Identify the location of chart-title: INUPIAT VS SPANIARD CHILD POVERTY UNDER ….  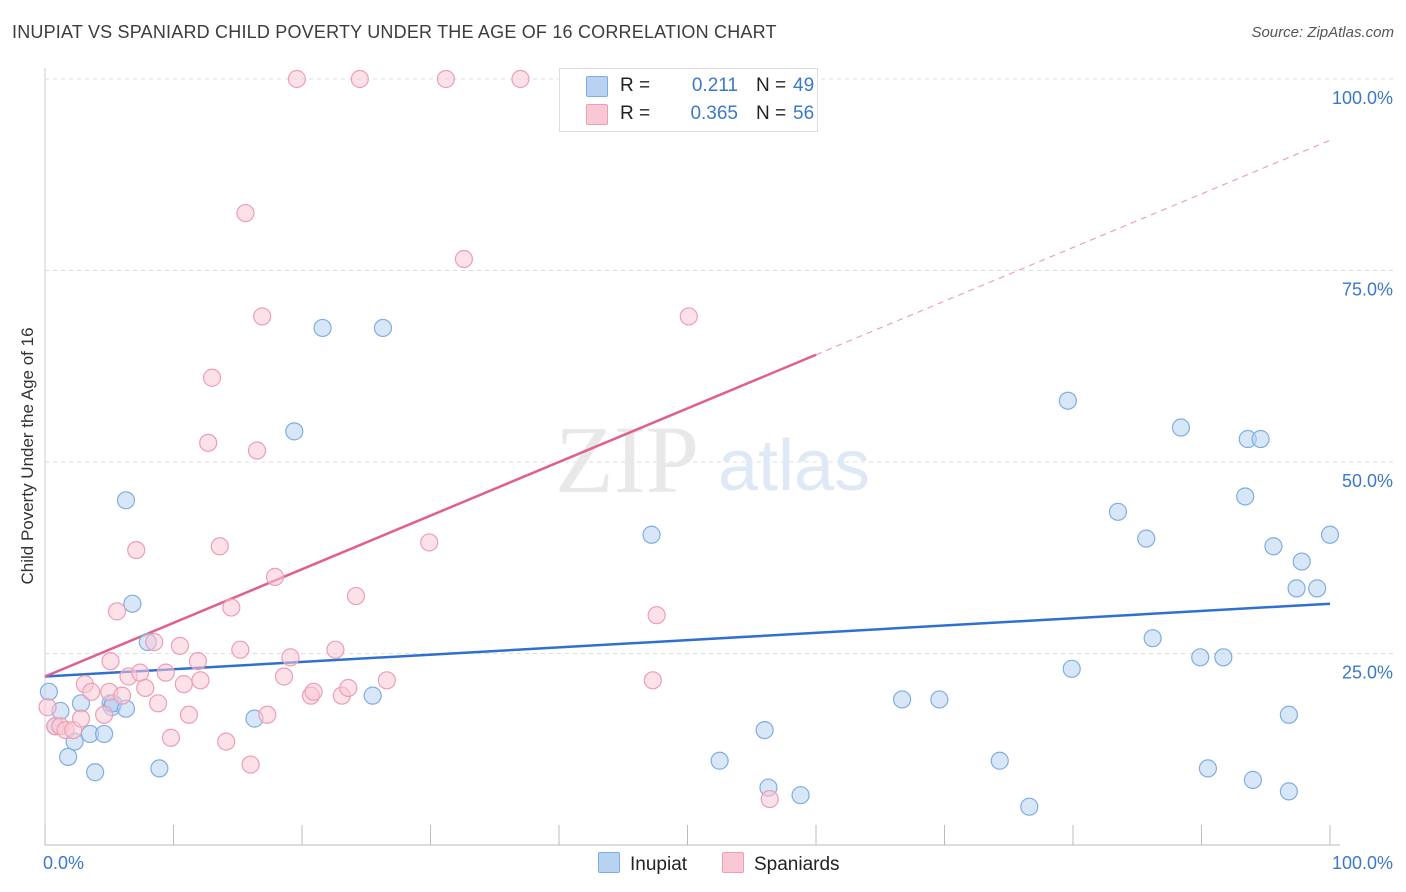
(394, 32).